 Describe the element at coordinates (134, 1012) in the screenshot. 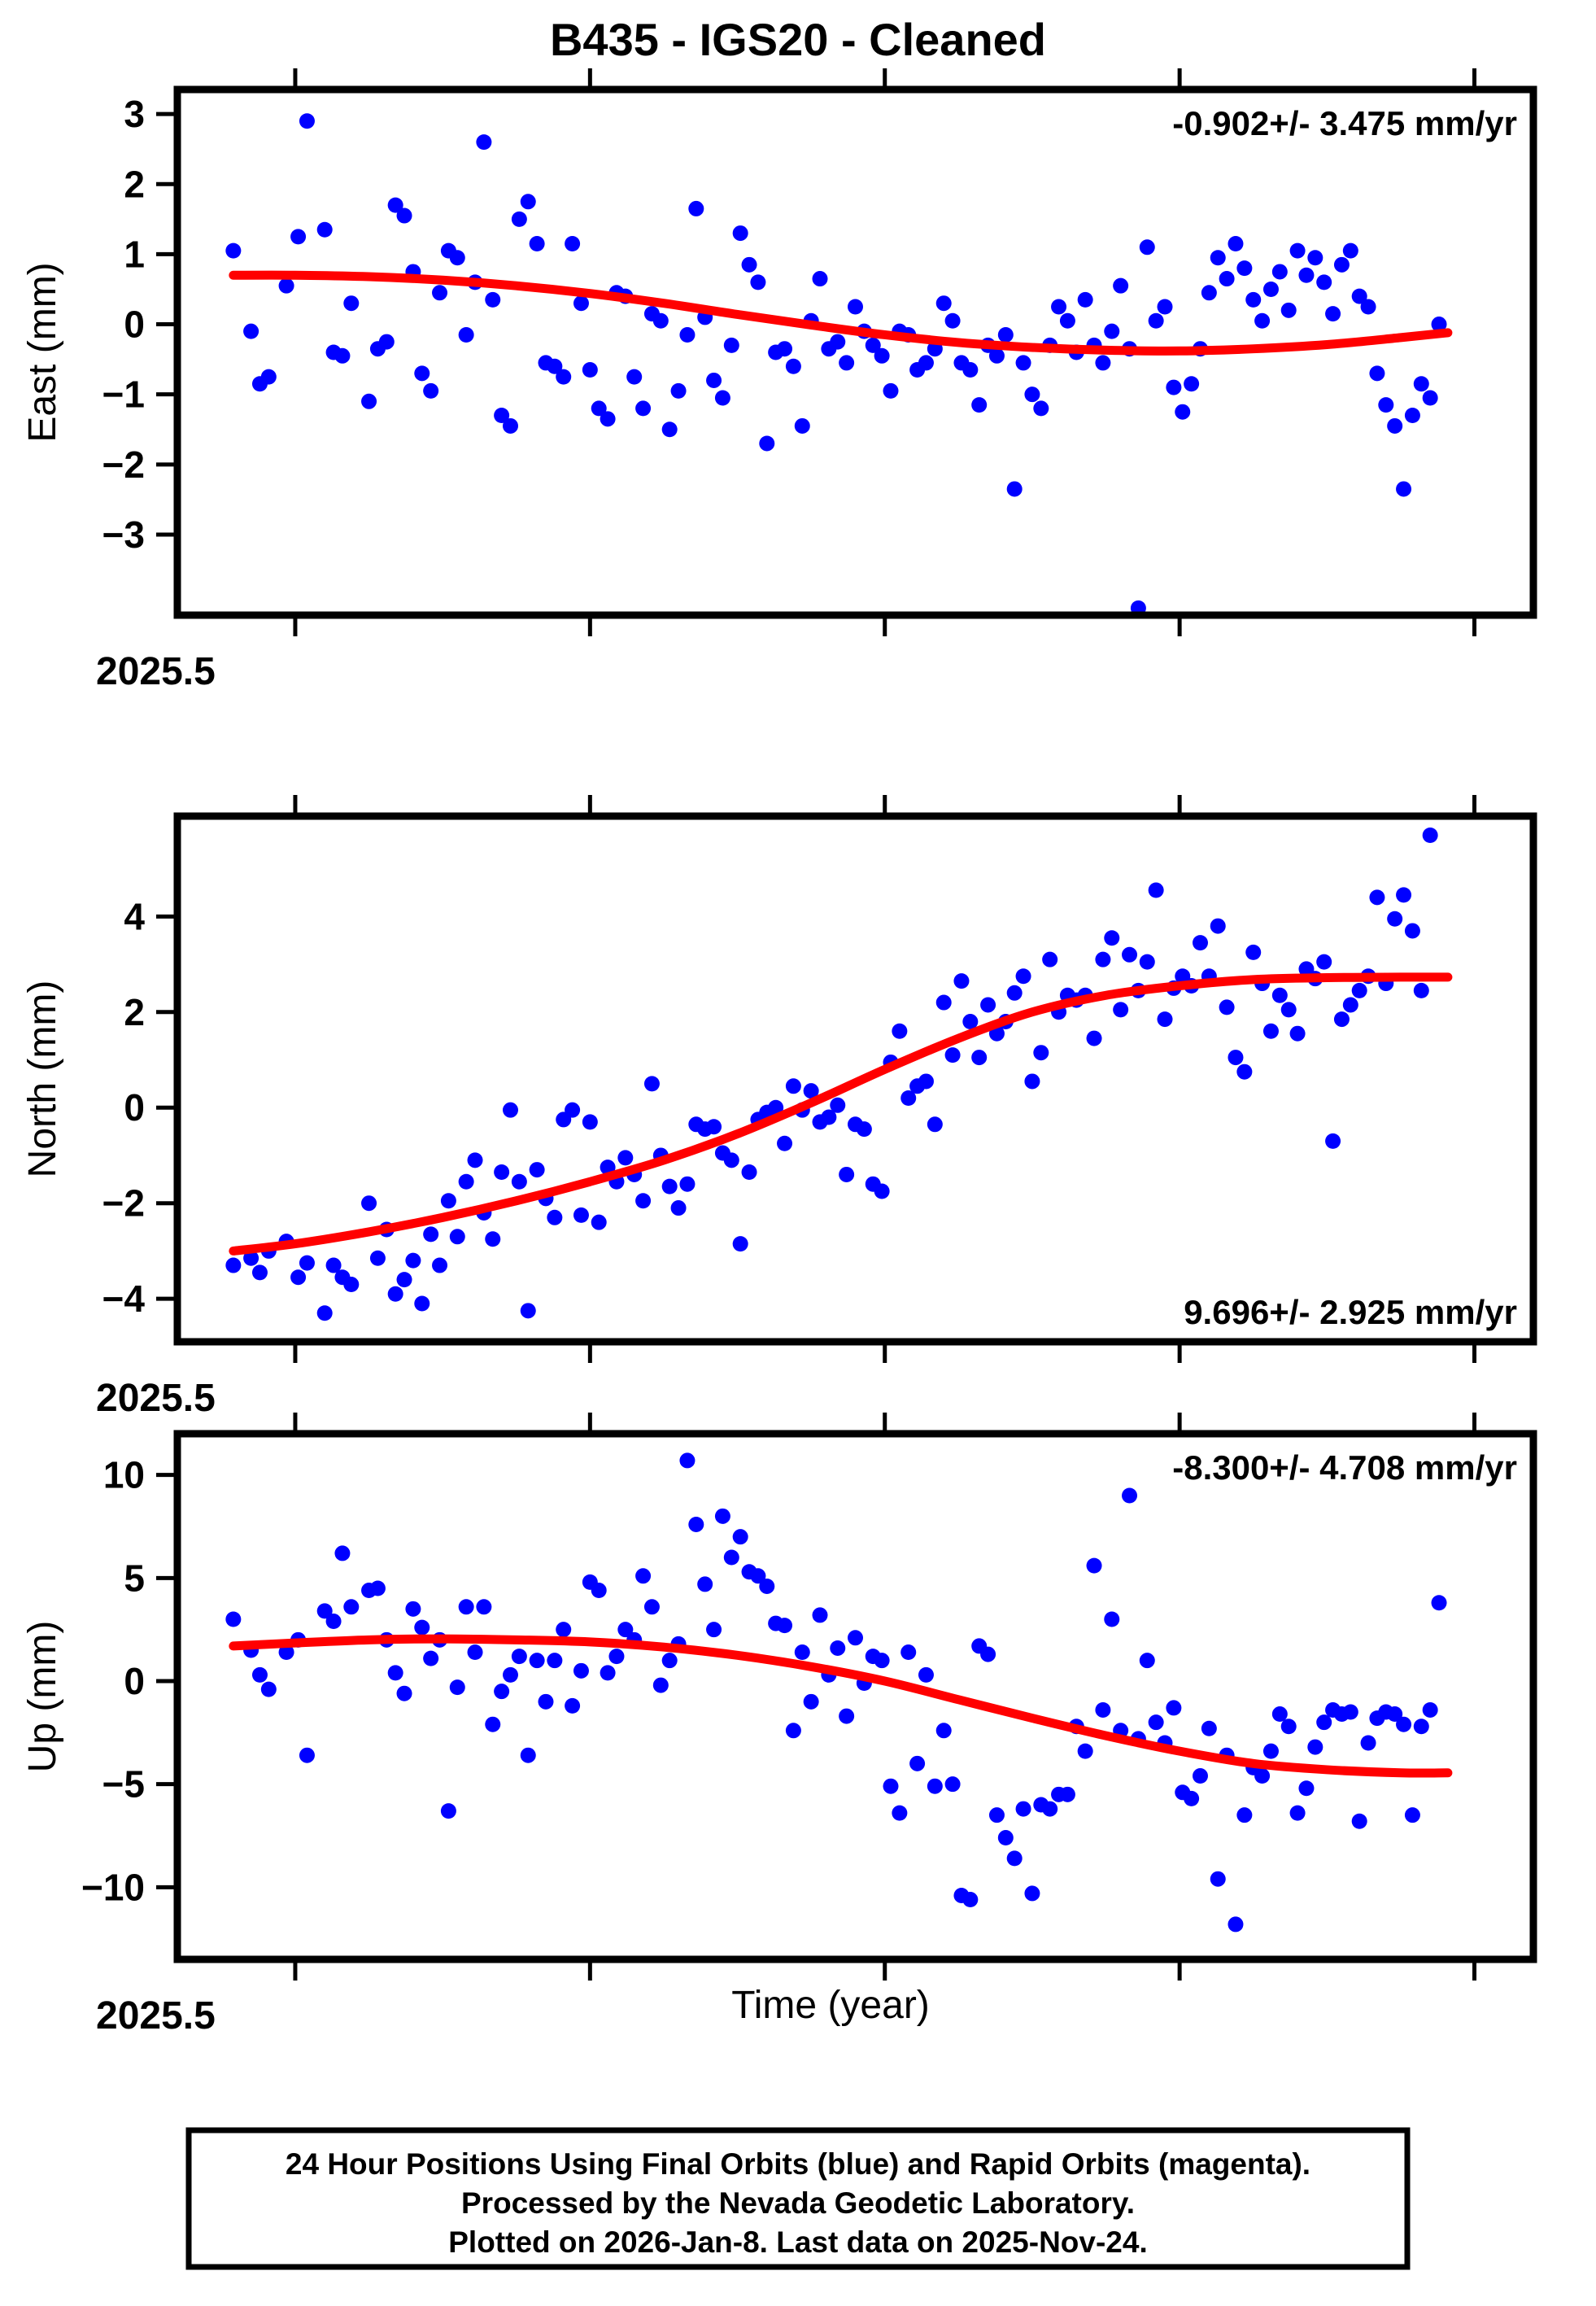

I see `y-tick-label-north: 2` at that location.